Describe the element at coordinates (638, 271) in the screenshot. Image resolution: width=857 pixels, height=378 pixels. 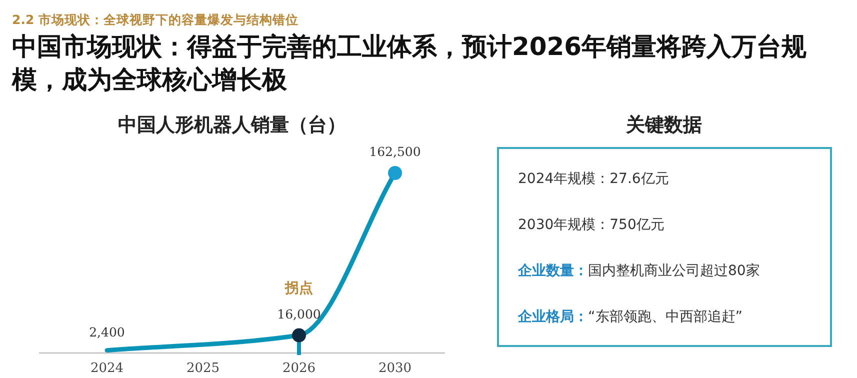
I see `text: 企业数量：国内整机商业公司超过80家` at that location.